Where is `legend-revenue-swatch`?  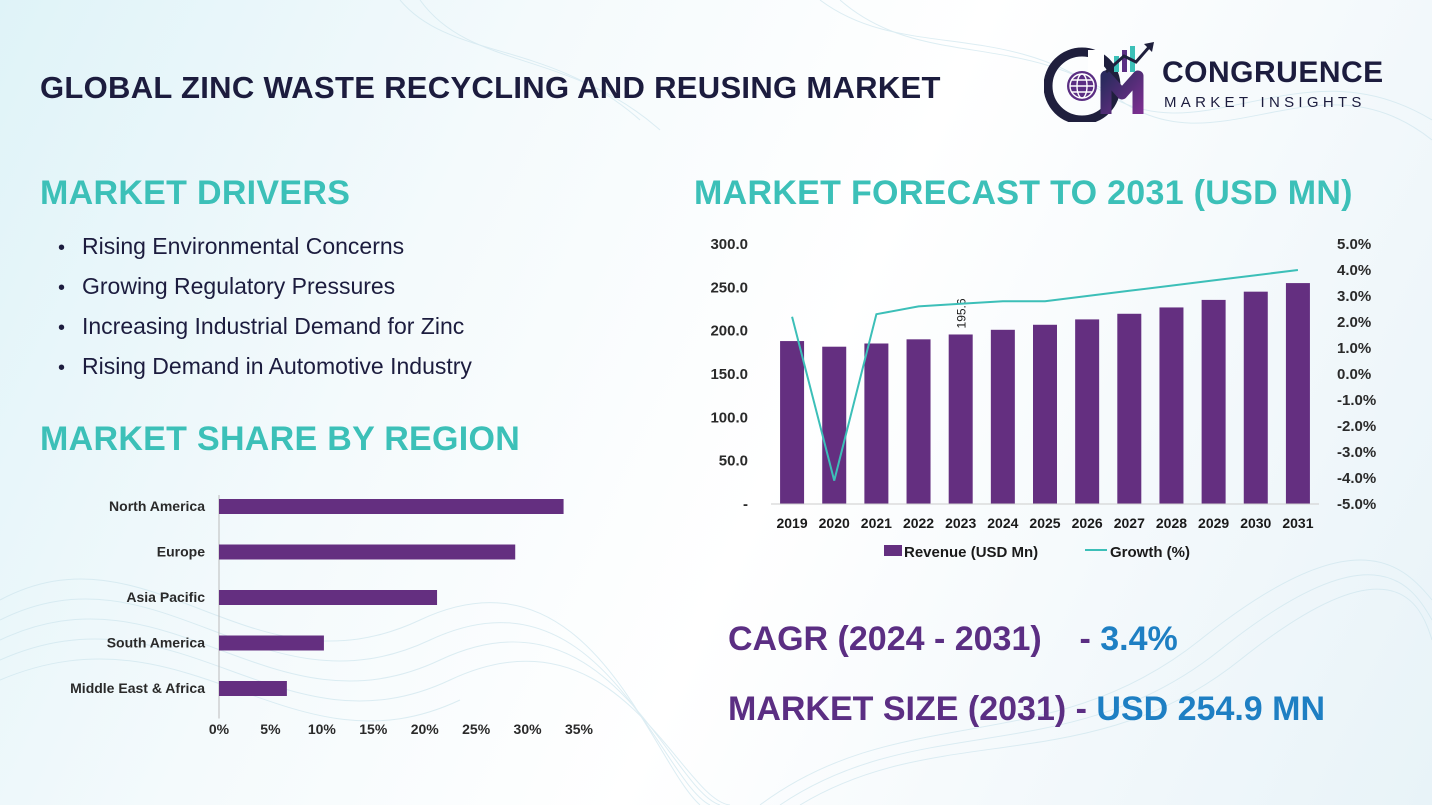
legend-revenue-swatch is located at coordinates (893, 550).